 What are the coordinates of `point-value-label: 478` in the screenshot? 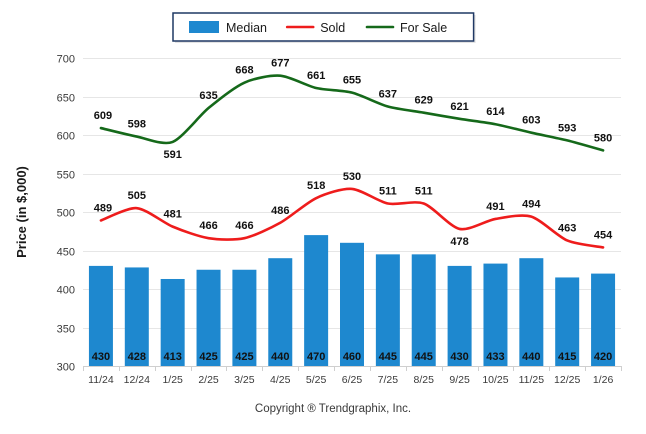 It's located at (459, 242).